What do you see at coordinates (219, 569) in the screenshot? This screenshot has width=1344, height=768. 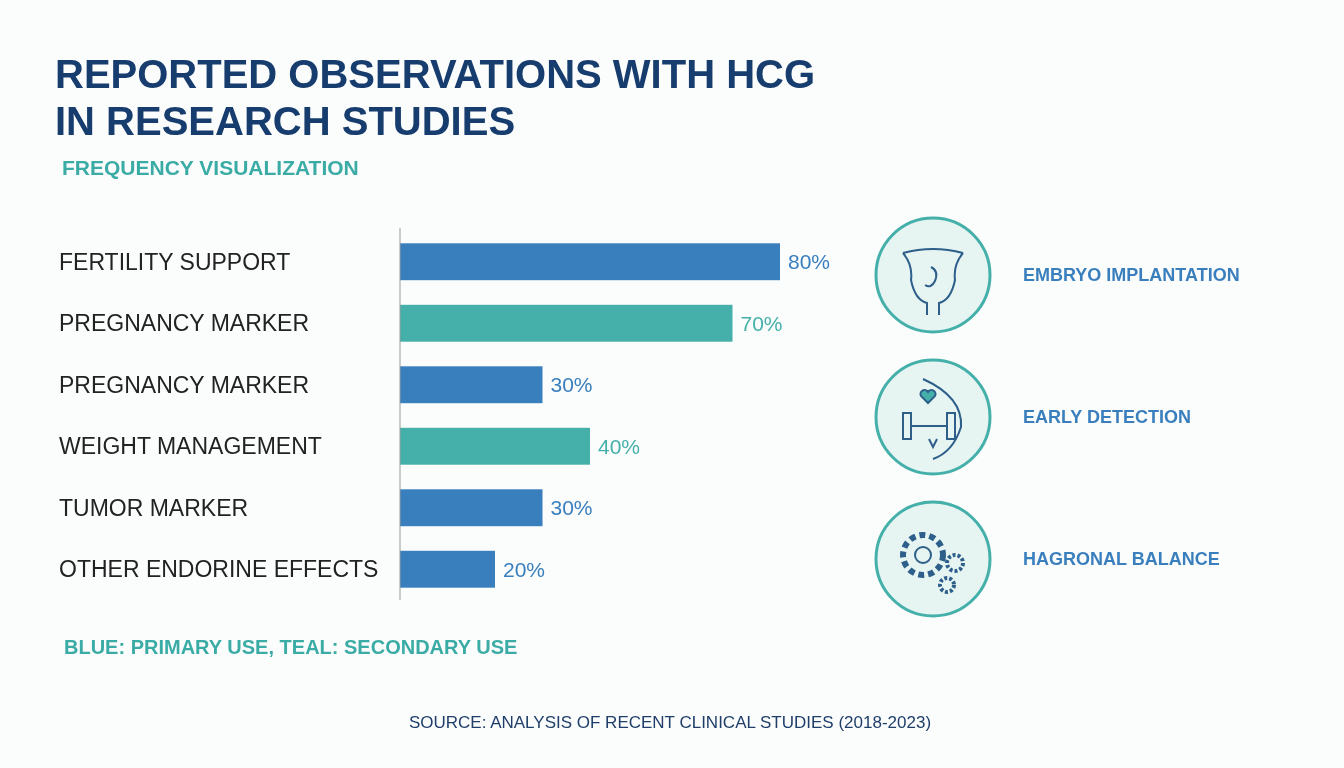 I see `y-tick-label: OTHER ENDORINE EFFECTS` at bounding box center [219, 569].